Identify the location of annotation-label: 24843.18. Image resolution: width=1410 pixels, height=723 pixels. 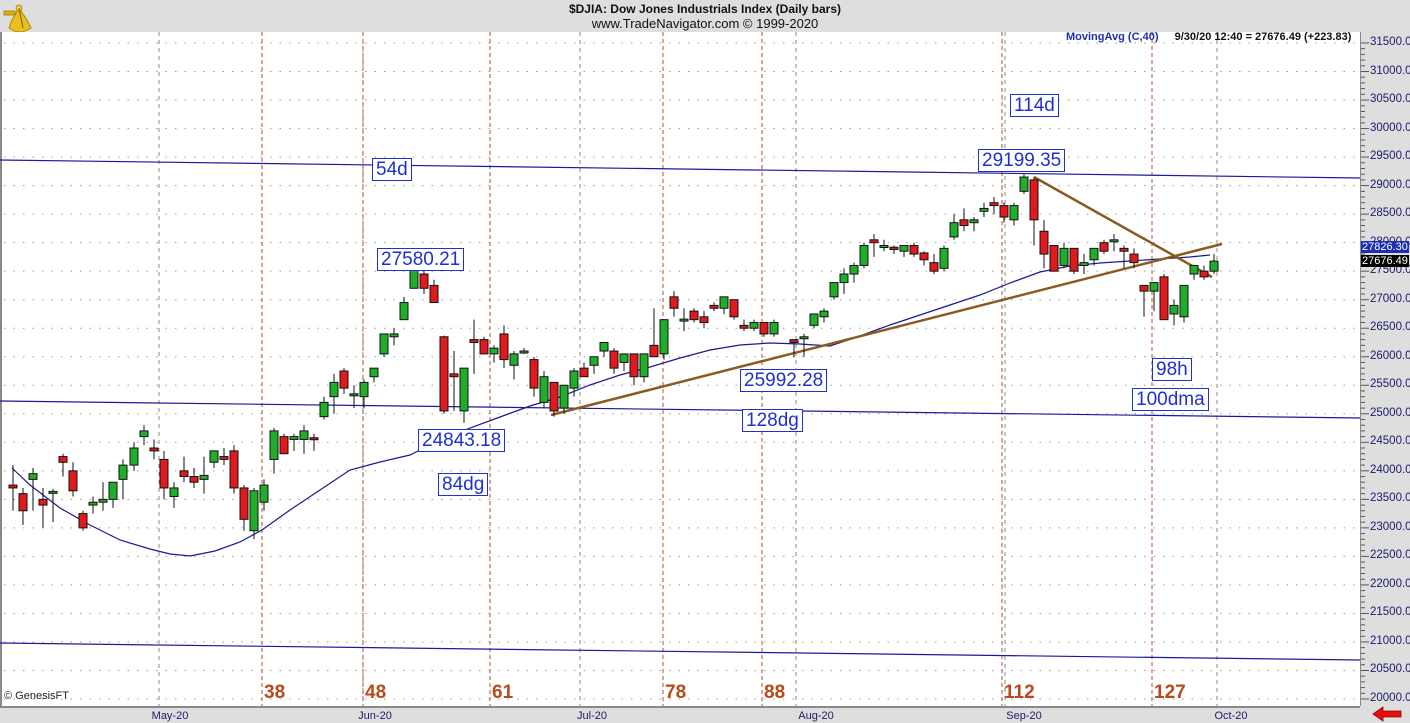
(462, 440).